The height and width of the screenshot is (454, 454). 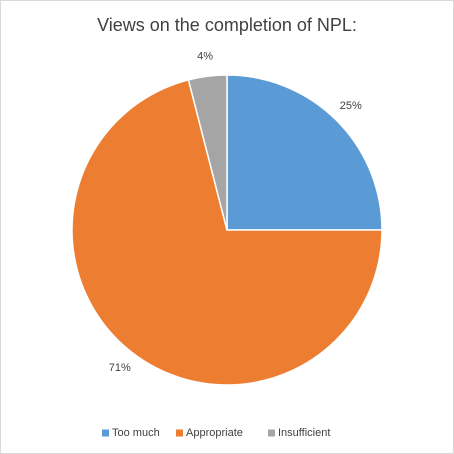 I want to click on legend-label: Appropriate, so click(x=214, y=433).